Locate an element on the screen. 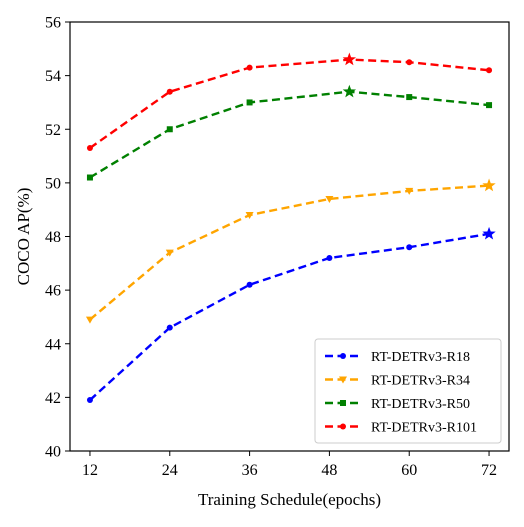 The image size is (524, 527). legend-label: RT-DETRv3-R50 is located at coordinates (420, 404).